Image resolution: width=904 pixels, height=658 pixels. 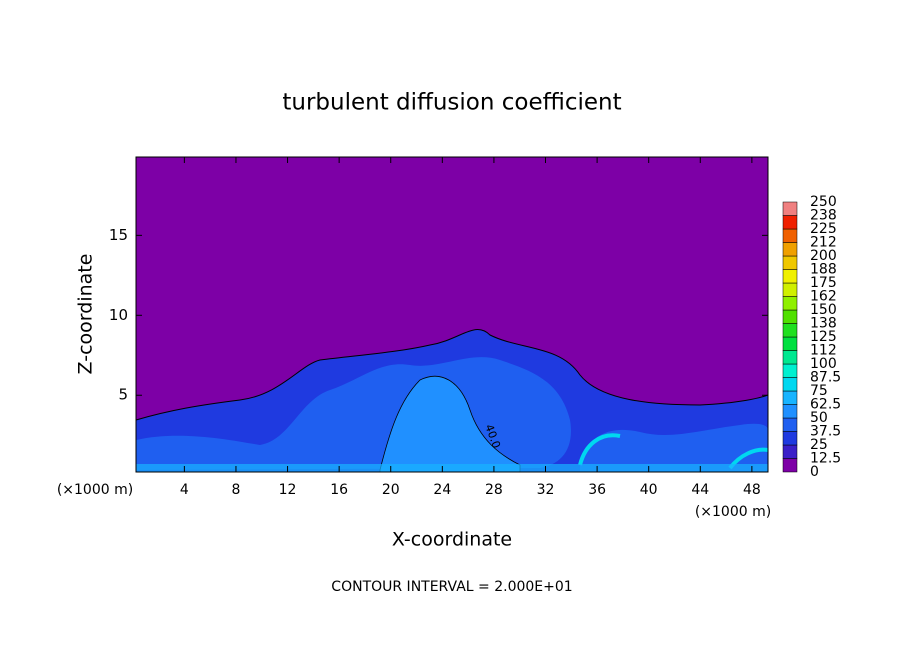 I want to click on colorbar-label: 162, so click(x=823, y=297).